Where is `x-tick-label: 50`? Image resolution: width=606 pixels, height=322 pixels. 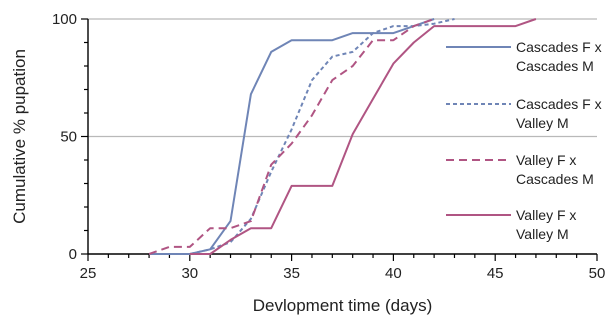 x-tick-label: 50 is located at coordinates (597, 273).